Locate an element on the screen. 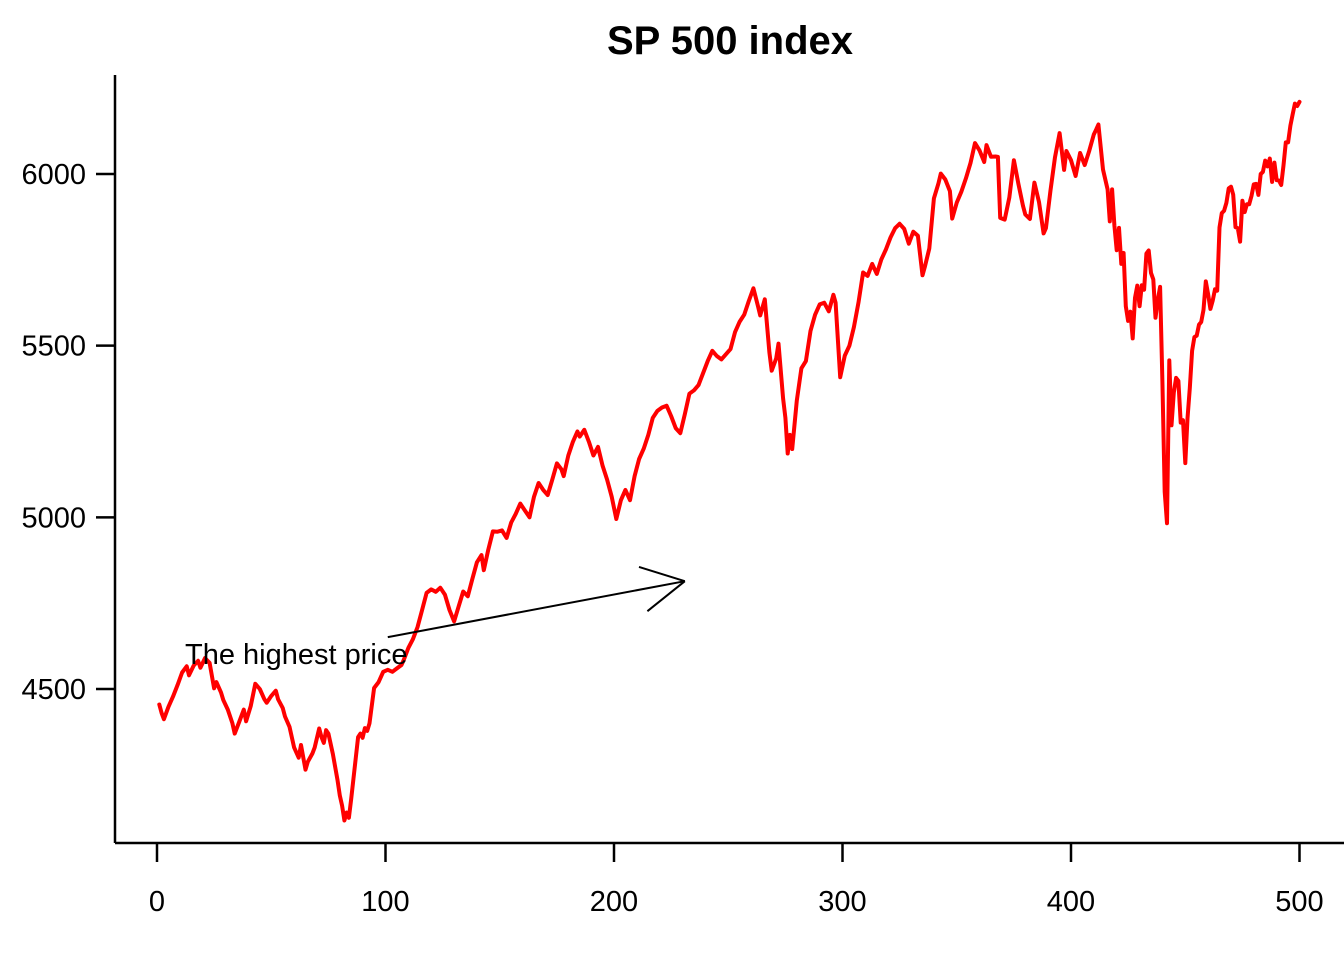  annotation-text: The highest price is located at coordinates (296, 655).